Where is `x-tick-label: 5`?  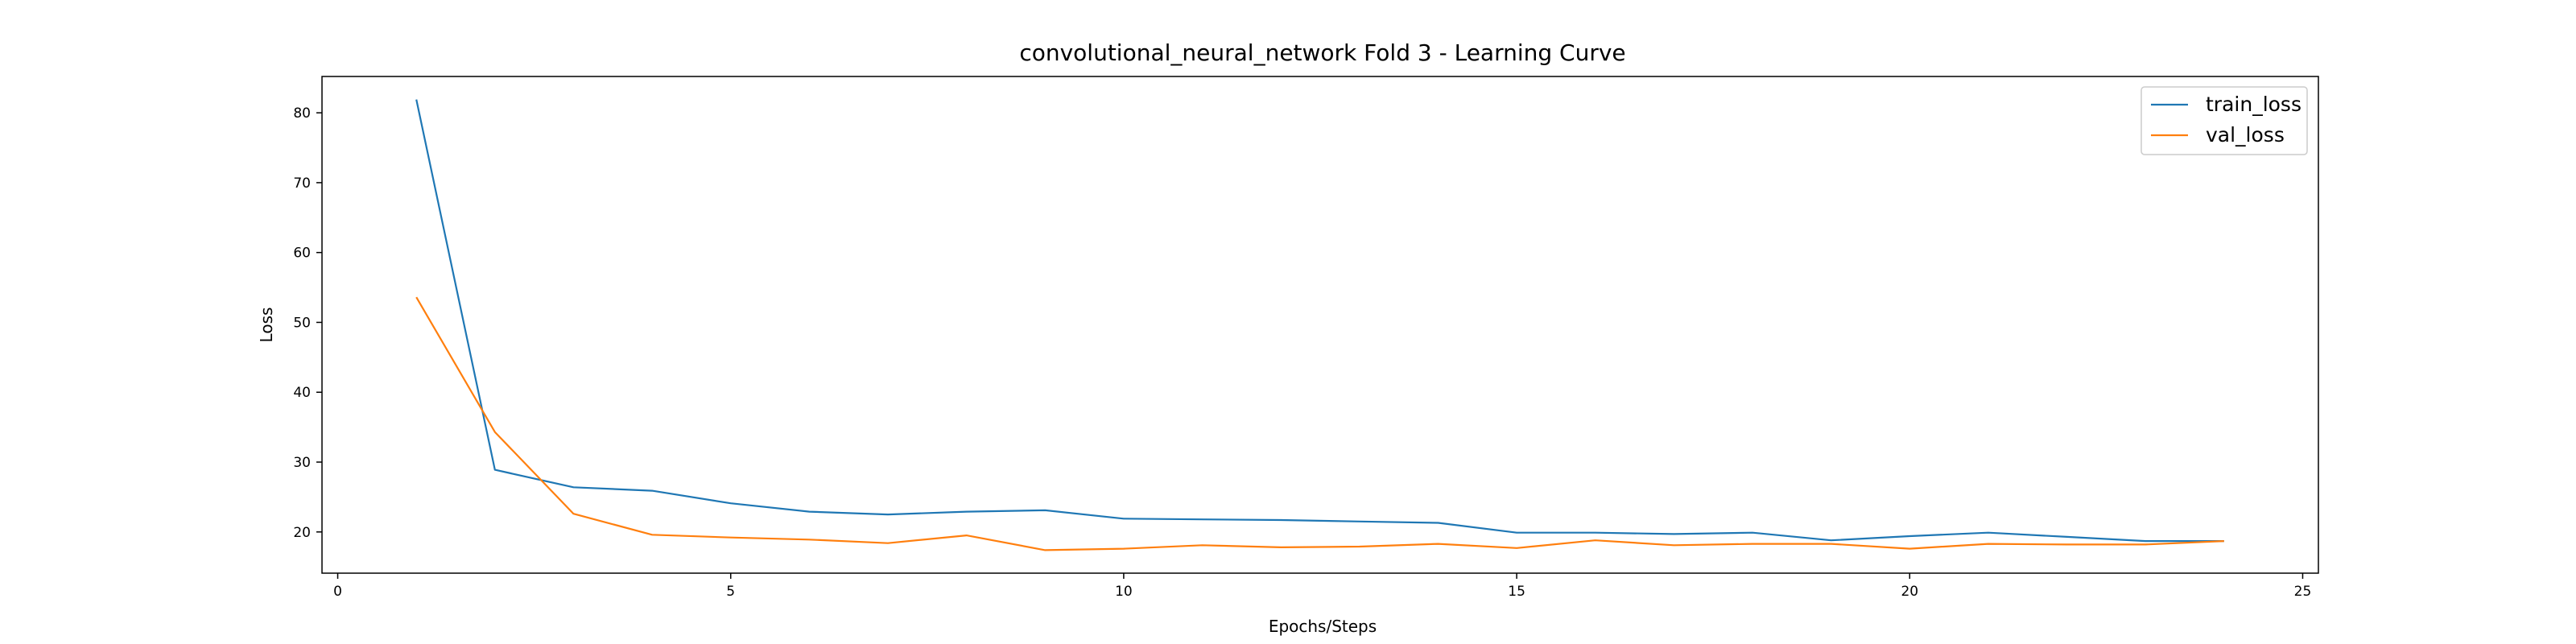 x-tick-label: 5 is located at coordinates (730, 592).